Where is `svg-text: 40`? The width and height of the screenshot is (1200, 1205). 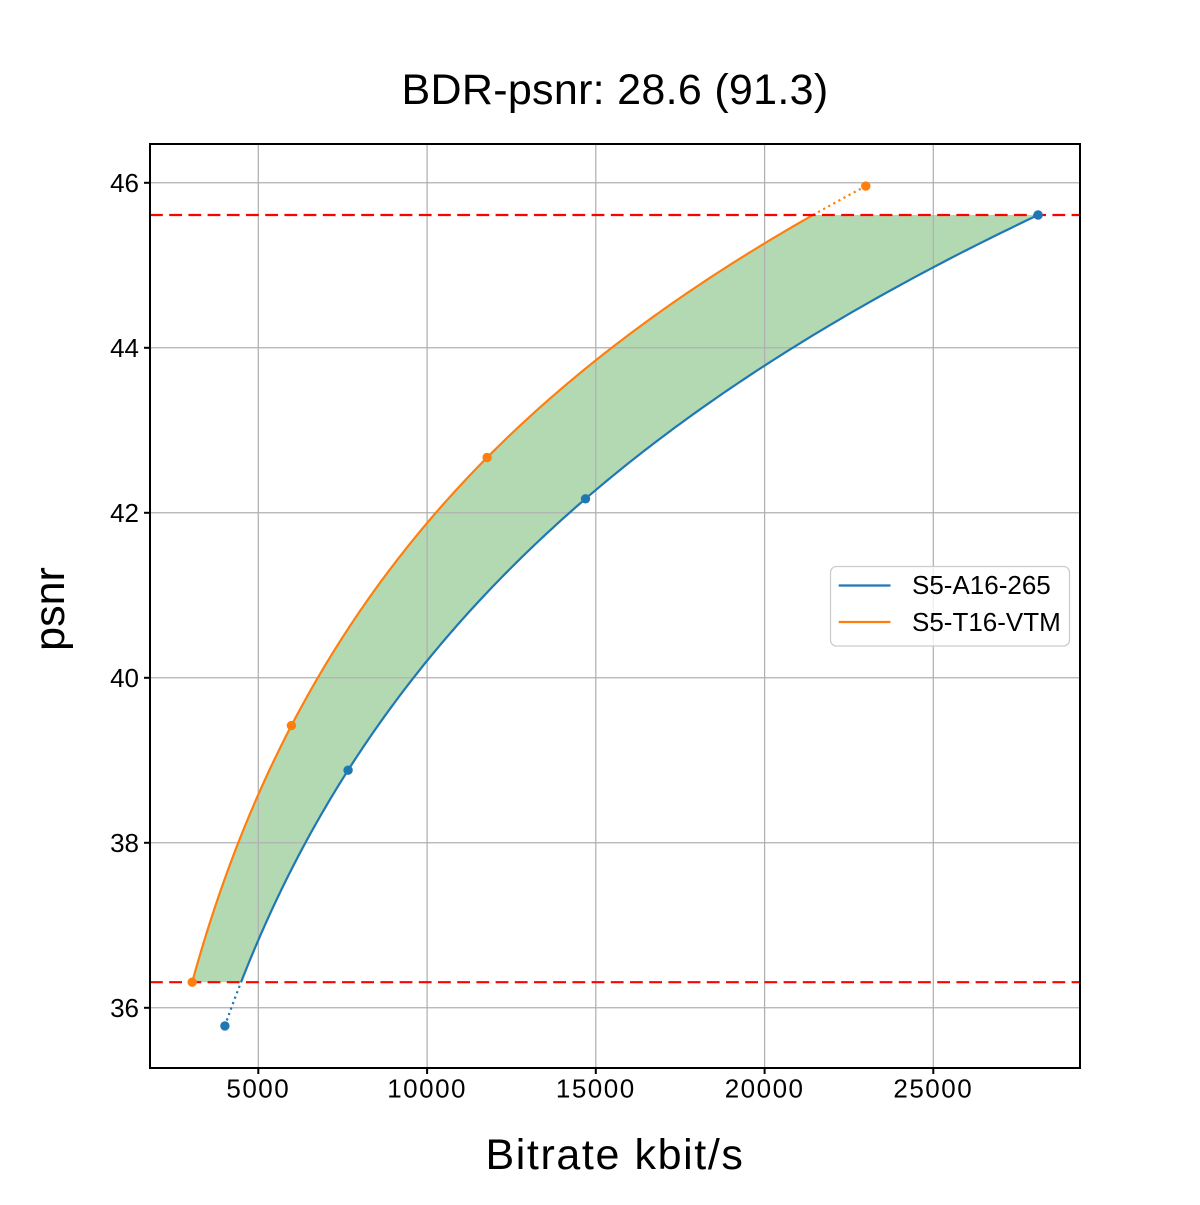
svg-text: 40 is located at coordinates (124, 678).